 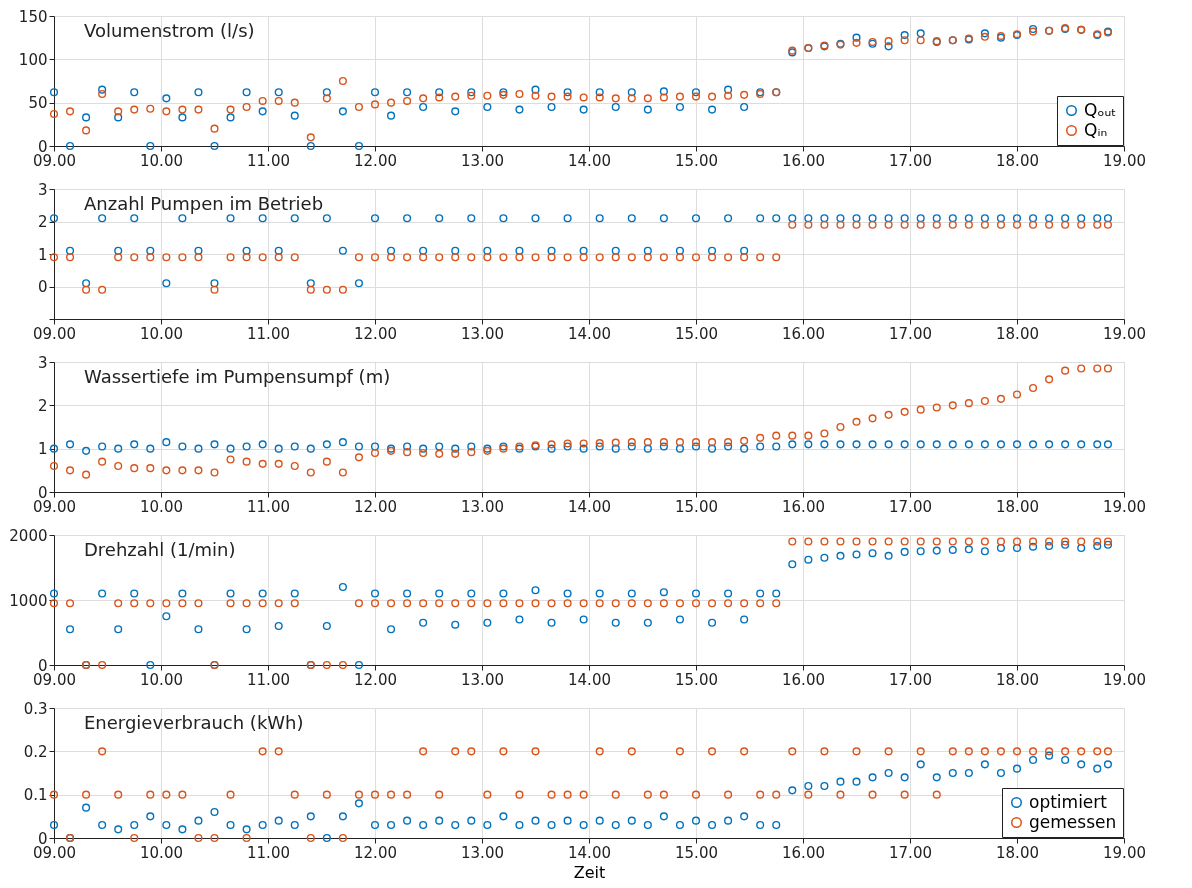 I want to click on chart-title: Wassertiefe im Pumpensumpf (m), so click(x=237, y=376).